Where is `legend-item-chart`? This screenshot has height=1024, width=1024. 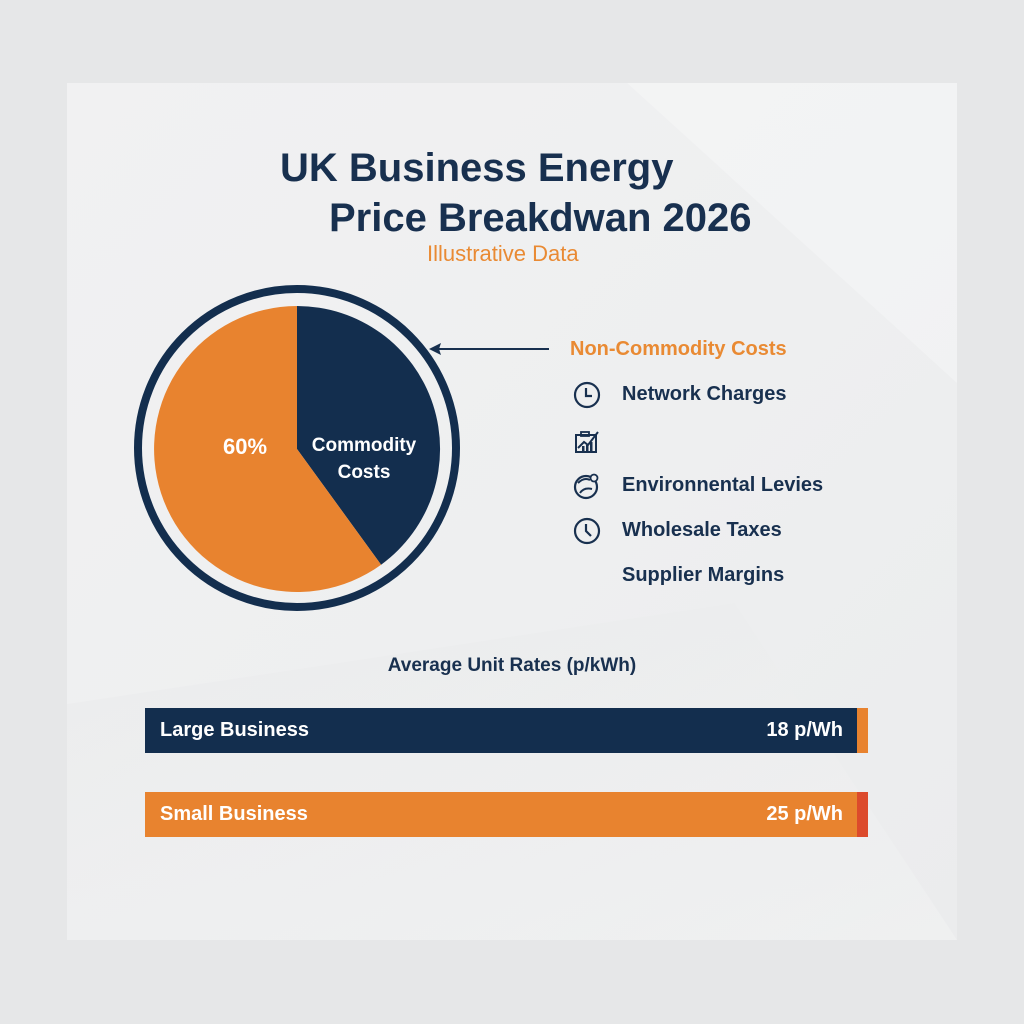 legend-item-chart is located at coordinates (587, 441).